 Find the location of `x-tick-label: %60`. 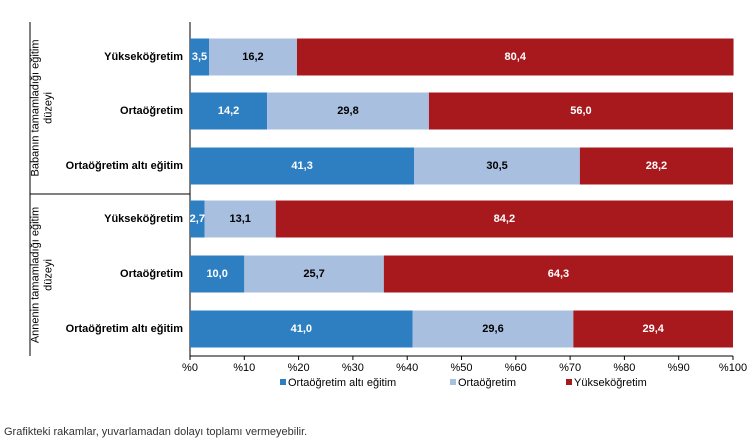

x-tick-label: %60 is located at coordinates (516, 368).